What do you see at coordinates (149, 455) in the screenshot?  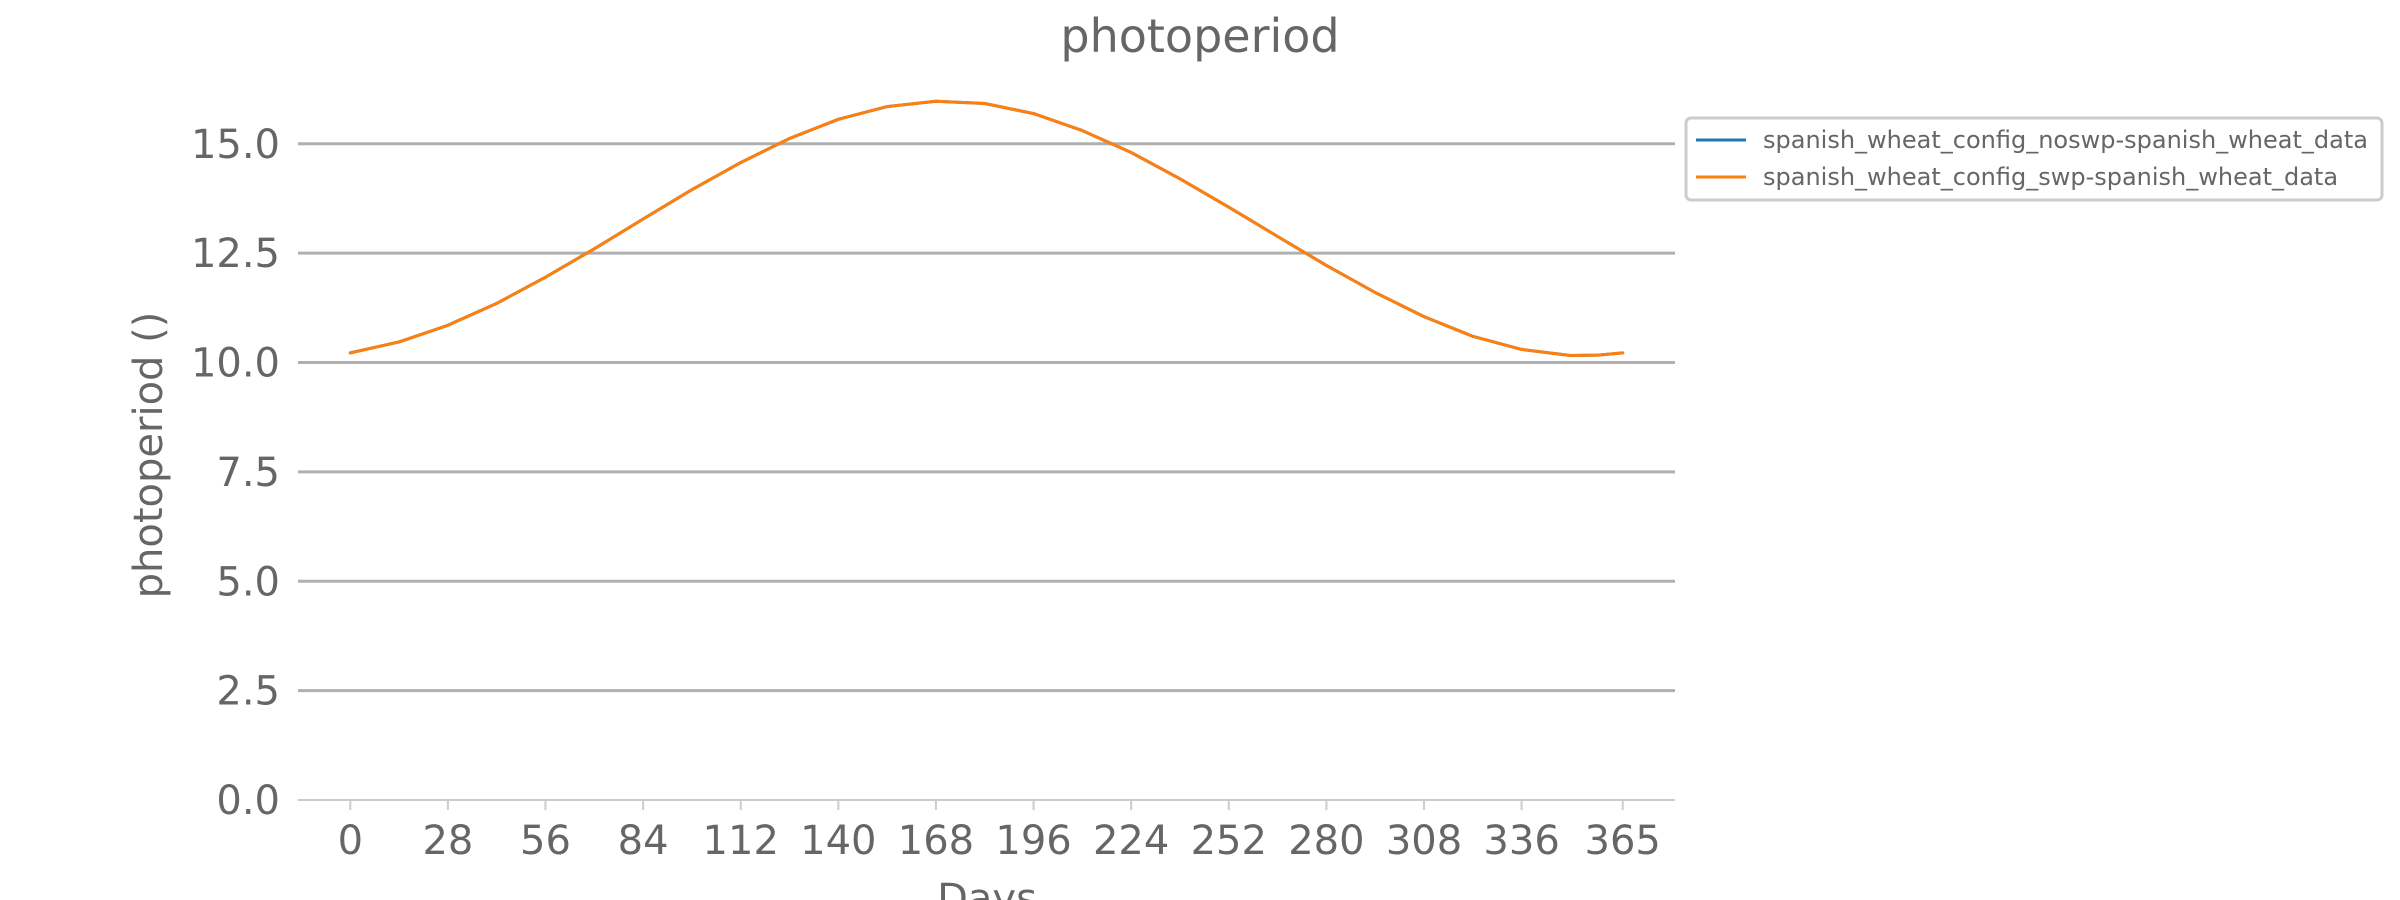 I see `y-axis-label: photoperiod ()` at bounding box center [149, 455].